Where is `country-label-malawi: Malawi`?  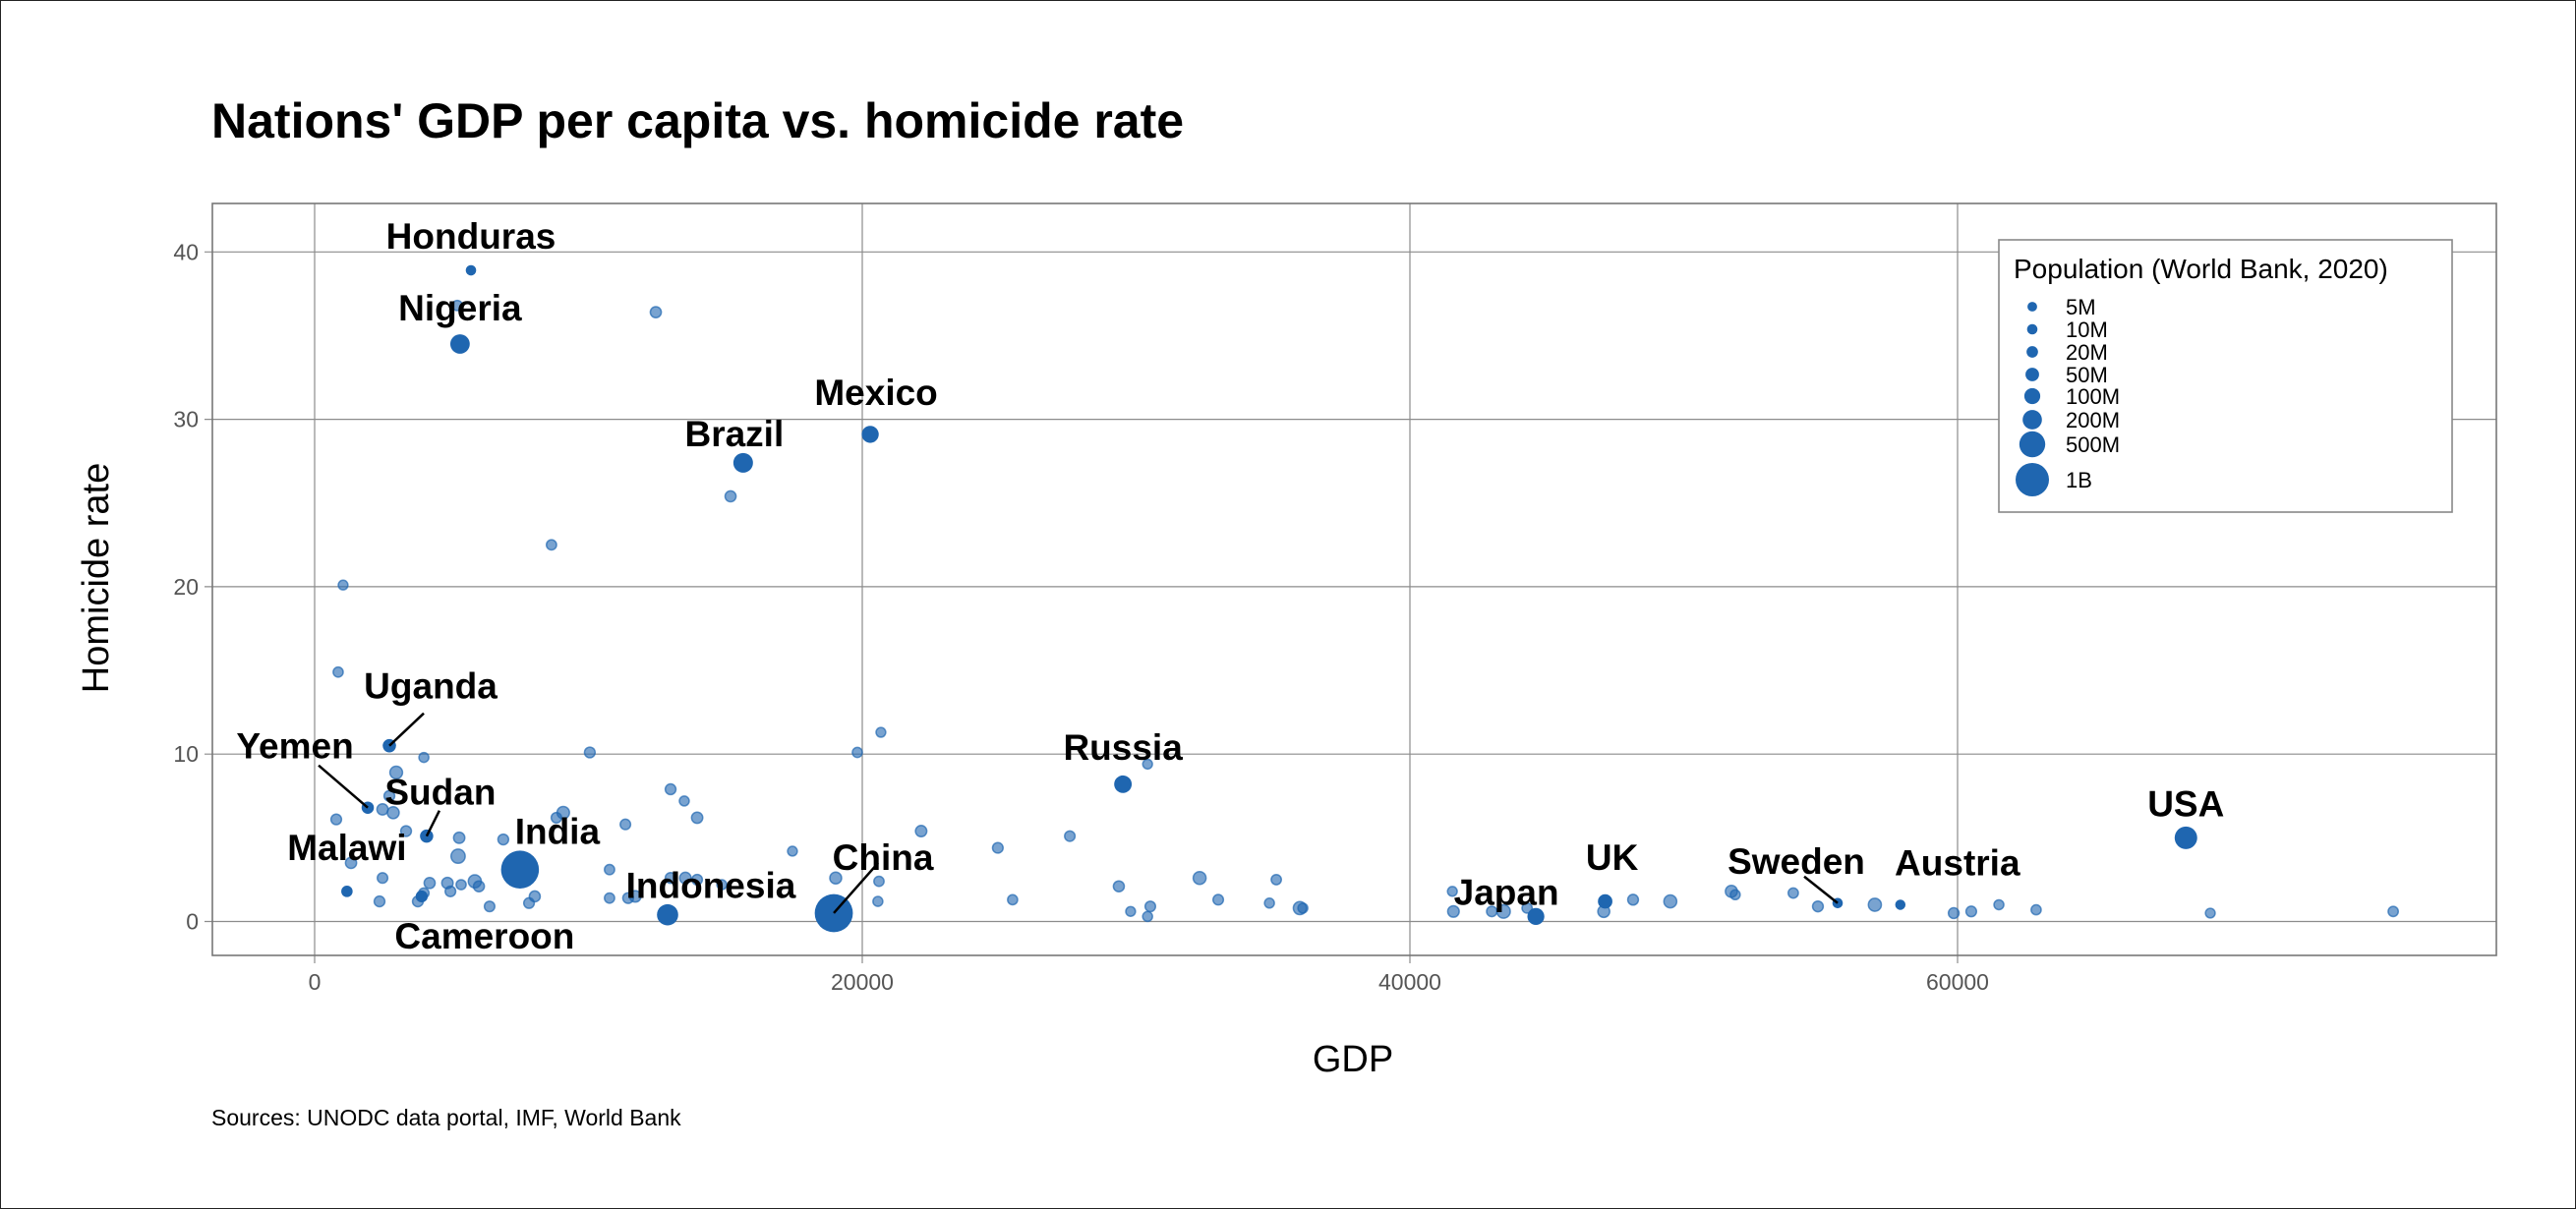 country-label-malawi: Malawi is located at coordinates (346, 848).